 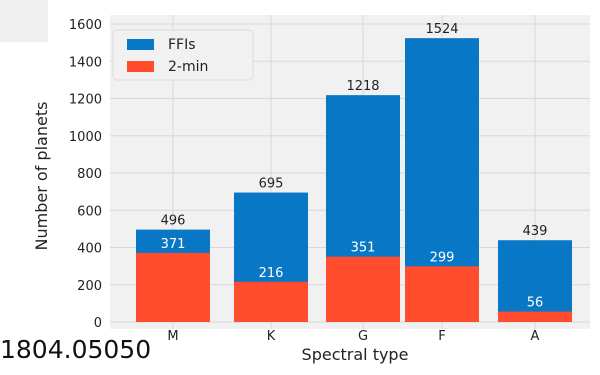 What do you see at coordinates (362, 86) in the screenshot?
I see `bar-total-label: 1218` at bounding box center [362, 86].